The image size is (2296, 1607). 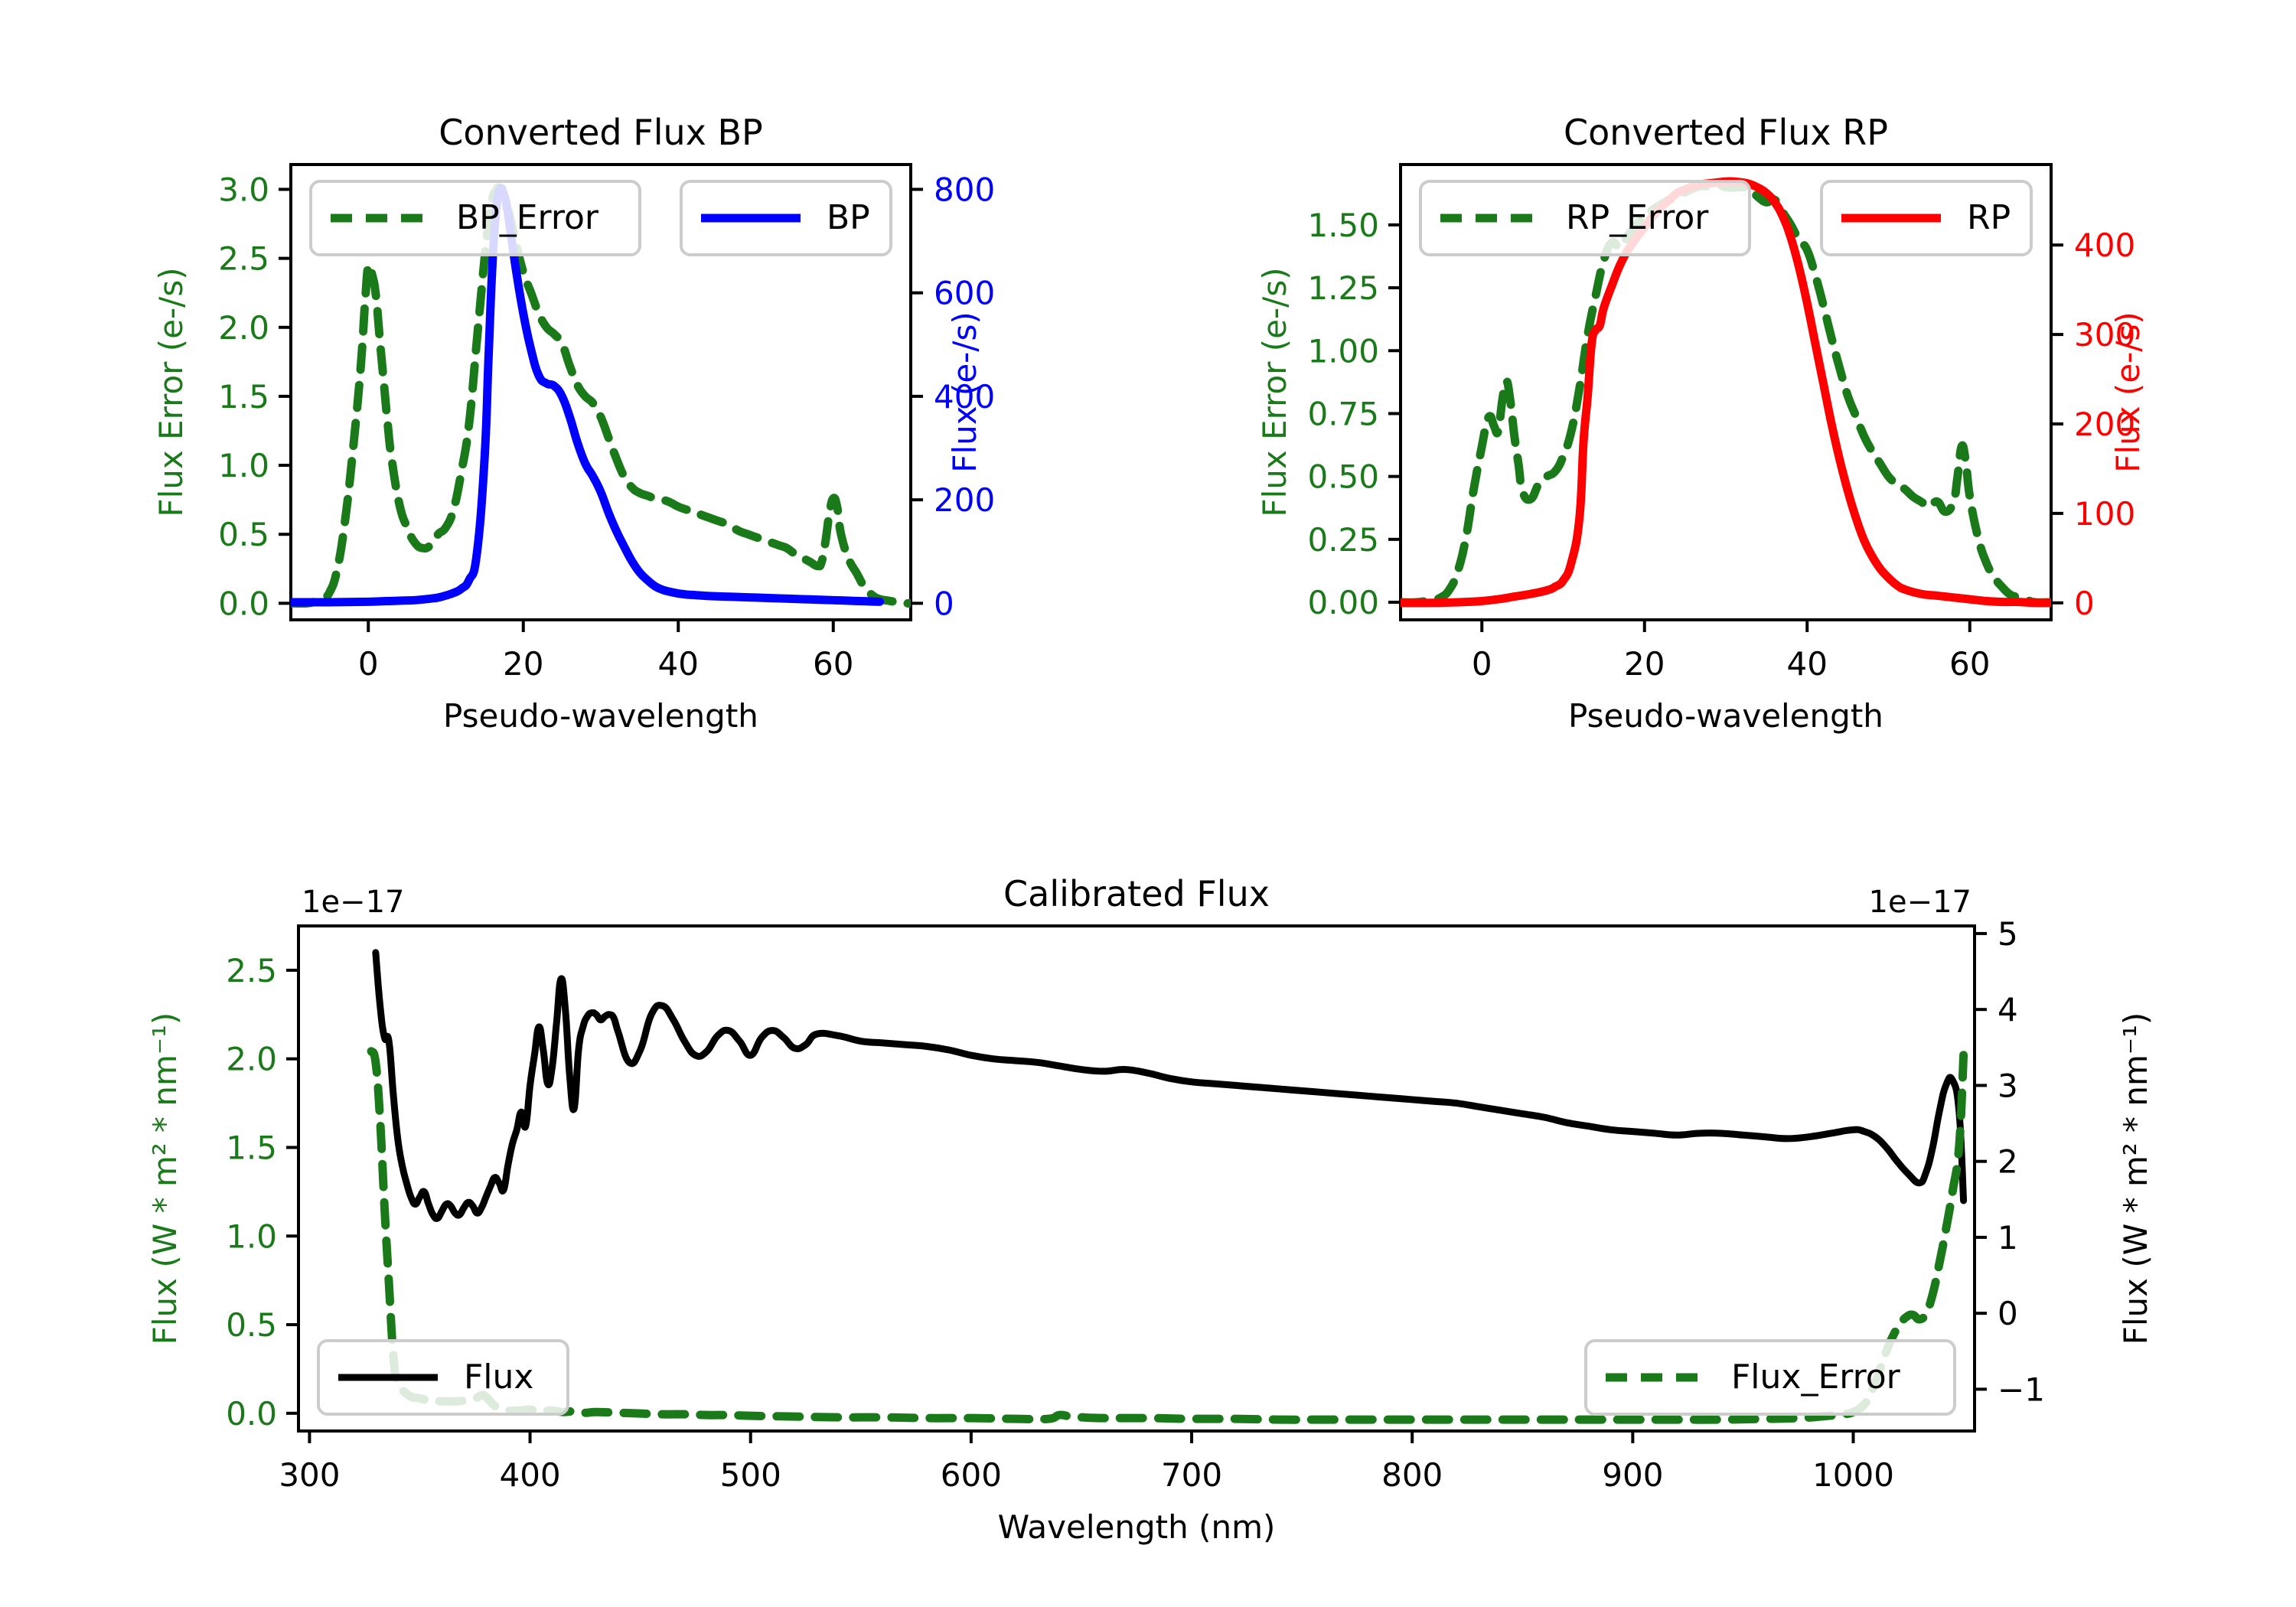 What do you see at coordinates (1343, 351) in the screenshot?
I see `y-tick-label-left: 1.00` at bounding box center [1343, 351].